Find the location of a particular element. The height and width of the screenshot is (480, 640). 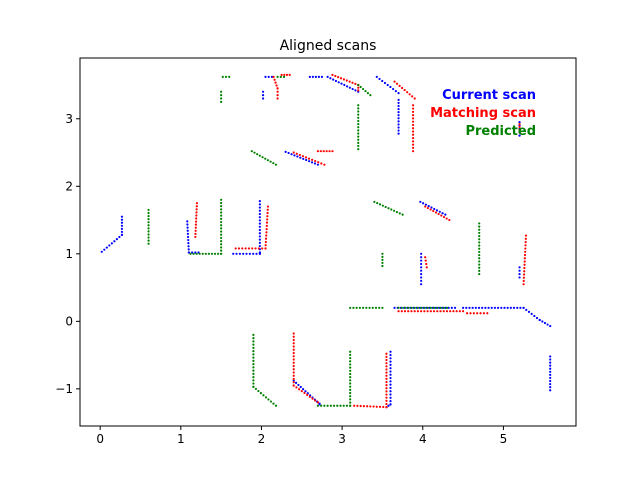

x-tick-label: 2 is located at coordinates (262, 439).